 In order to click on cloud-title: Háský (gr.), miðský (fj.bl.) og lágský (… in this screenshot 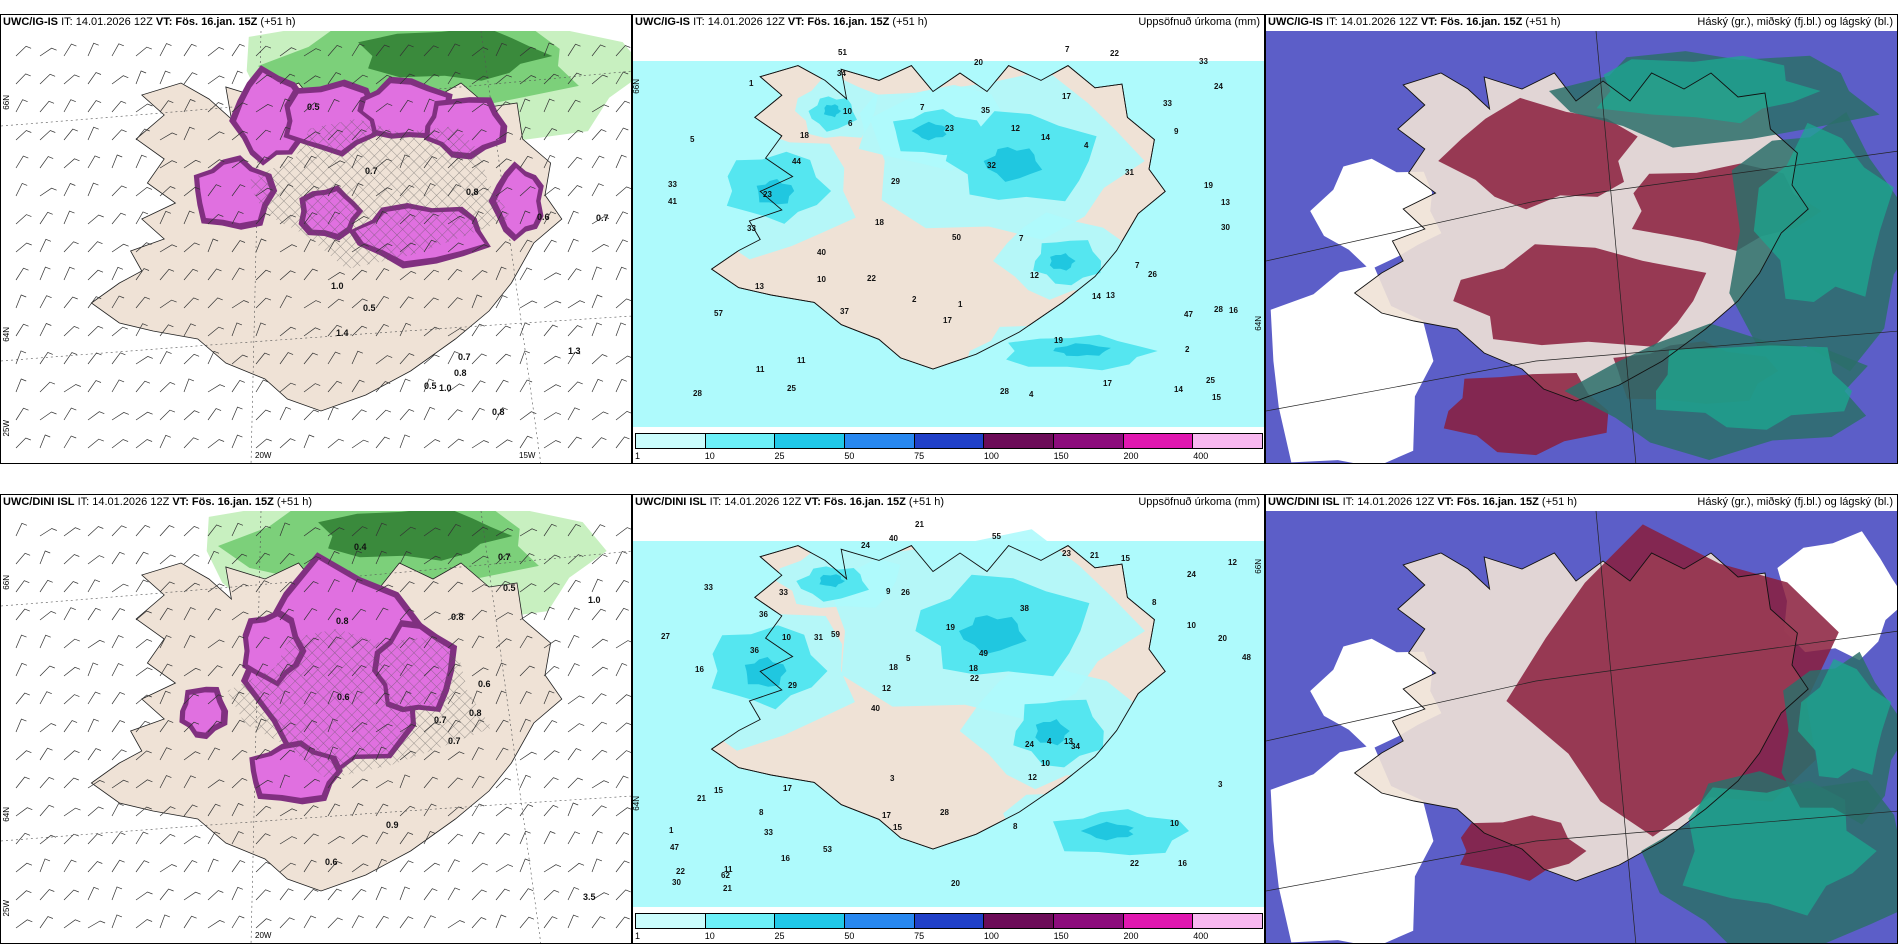, I will do `click(1795, 502)`.